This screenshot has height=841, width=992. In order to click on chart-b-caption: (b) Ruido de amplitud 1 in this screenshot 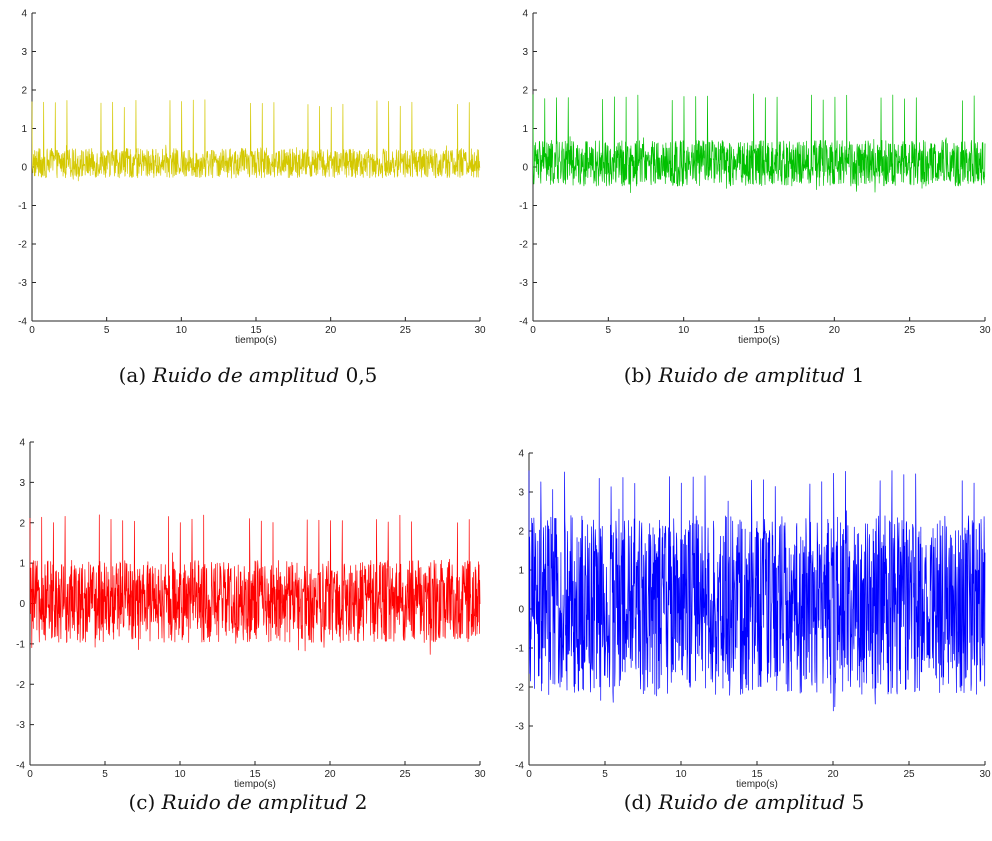, I will do `click(744, 375)`.